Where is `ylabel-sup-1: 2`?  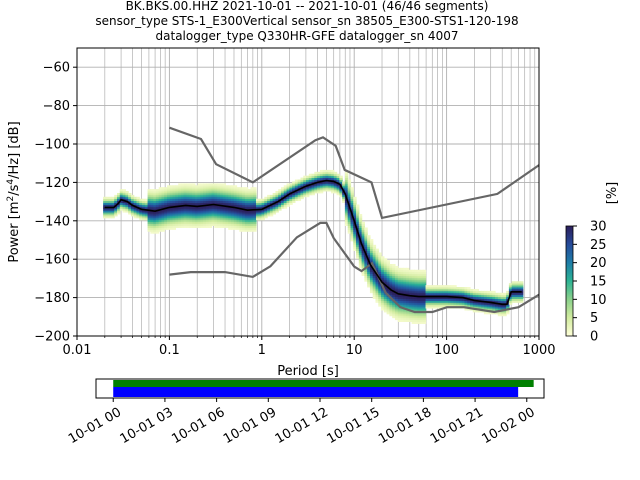
ylabel-sup-1: 2 is located at coordinates (11, 199).